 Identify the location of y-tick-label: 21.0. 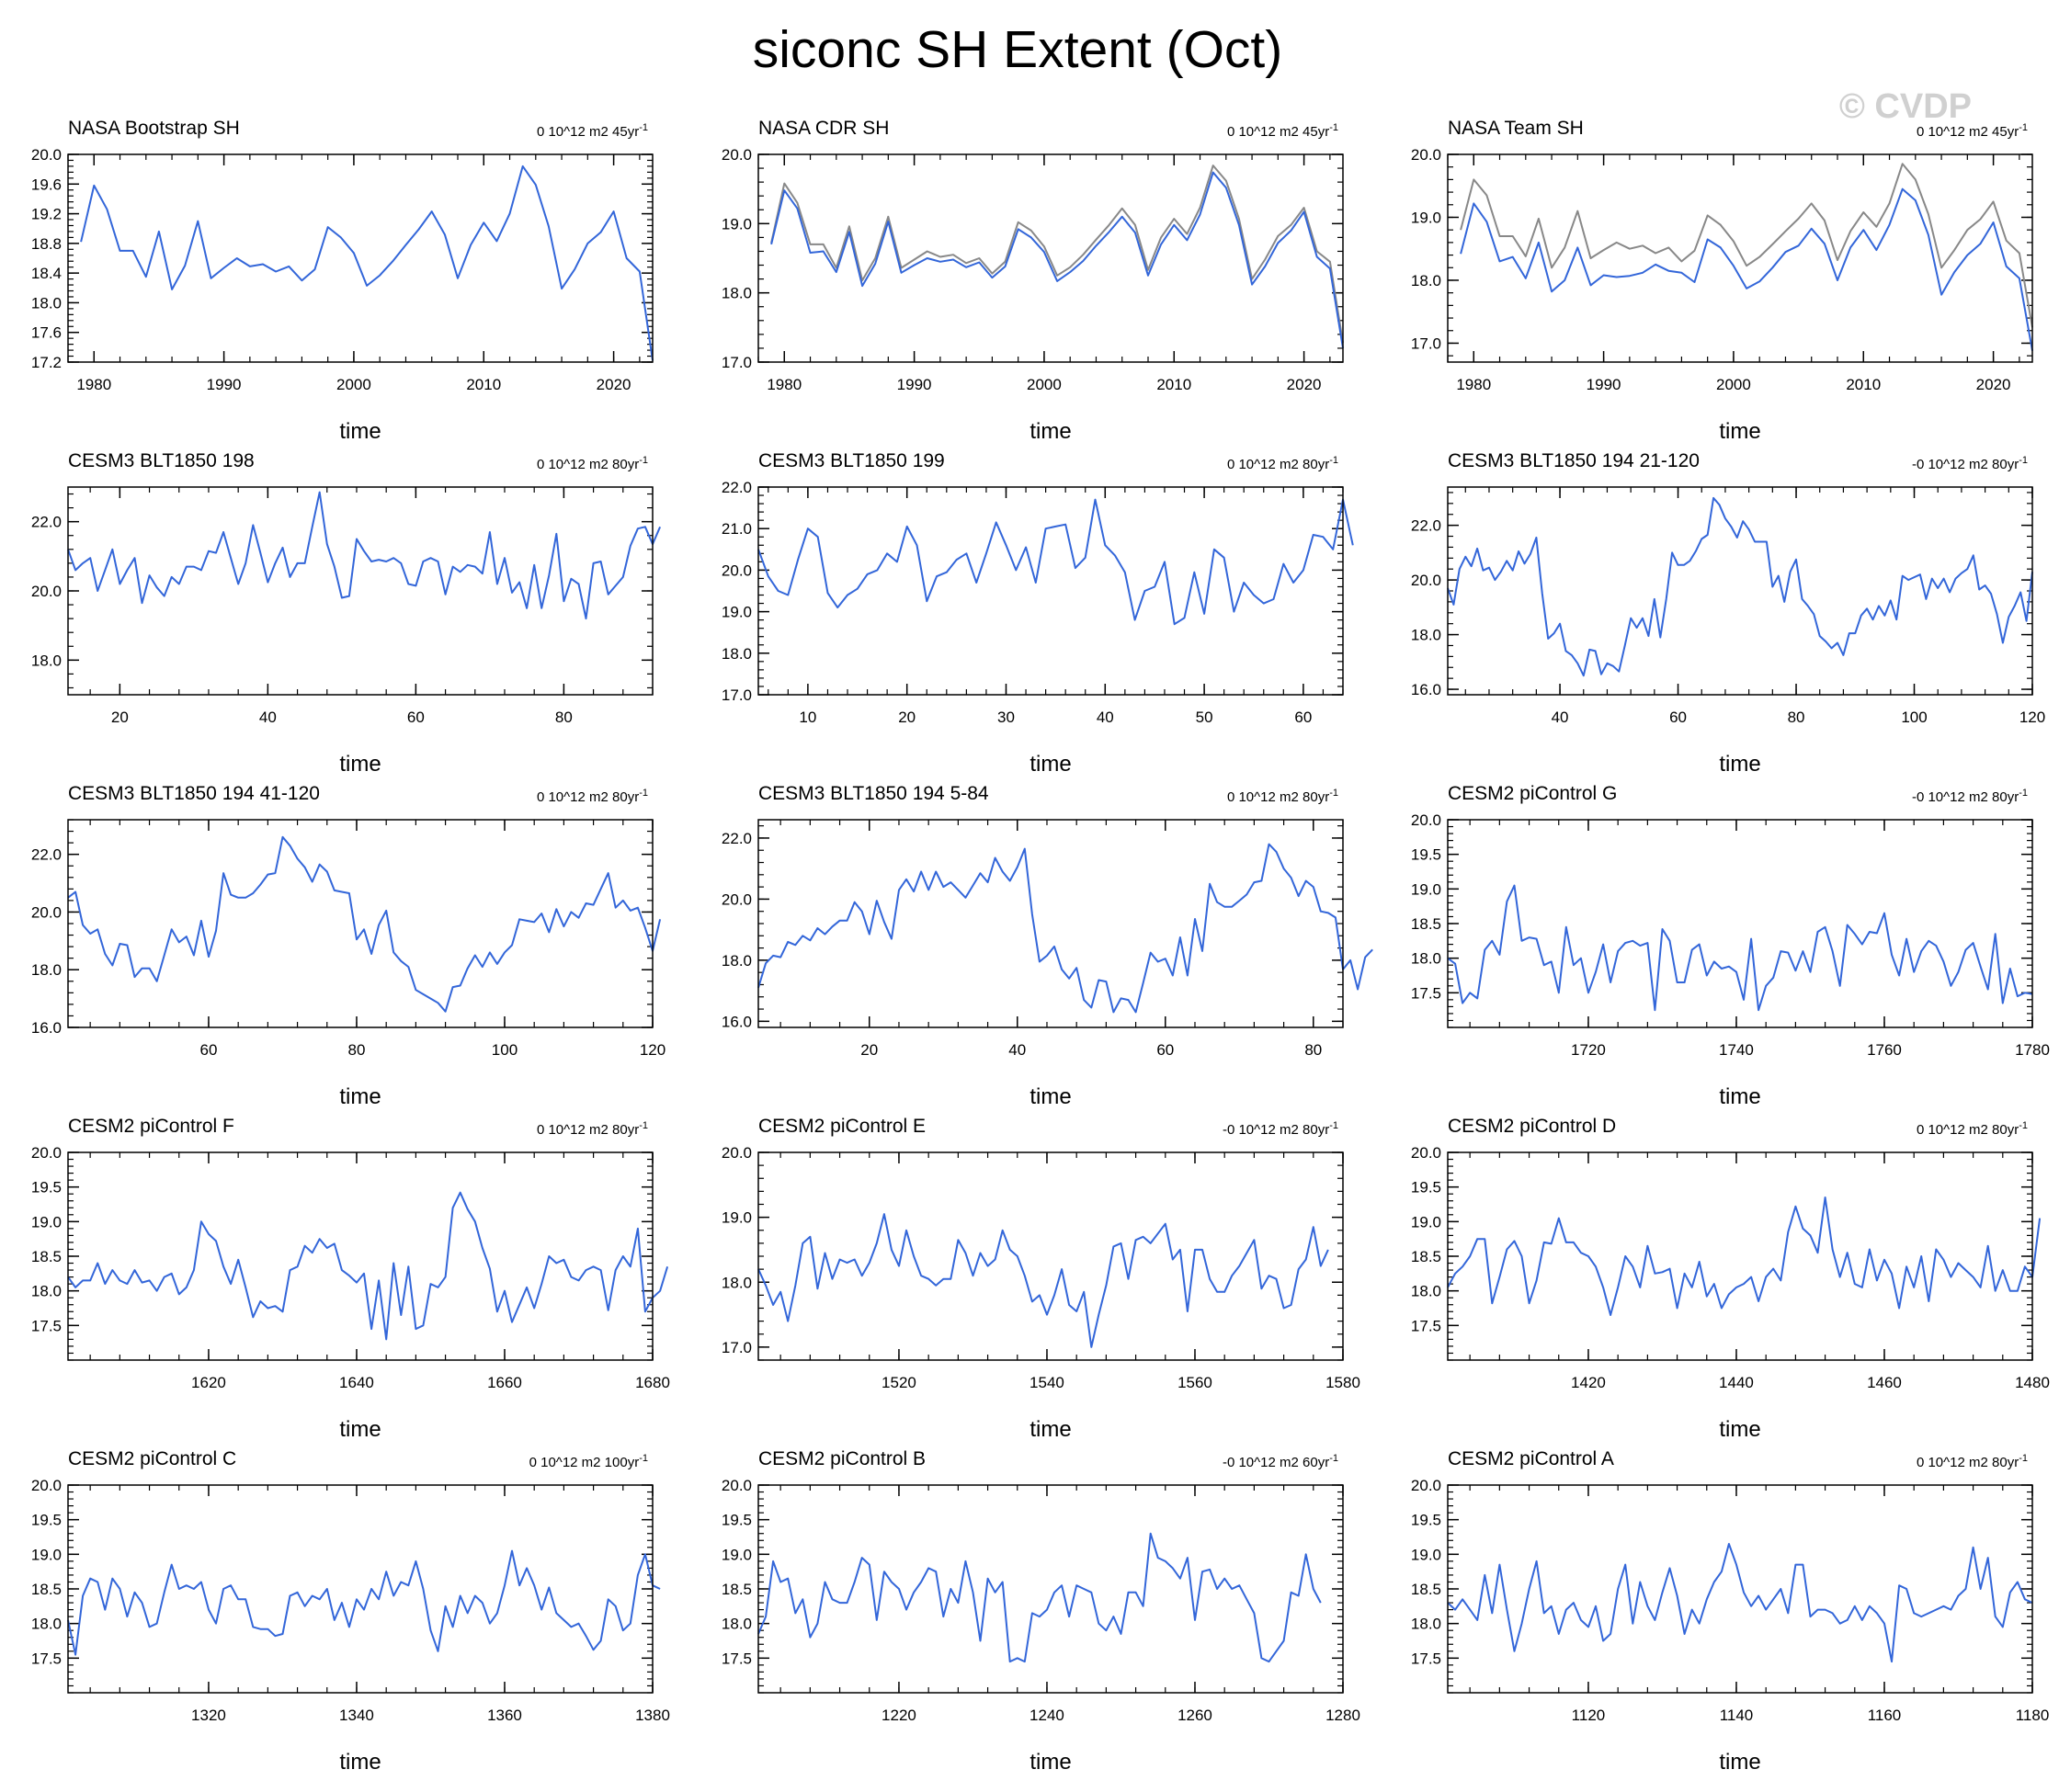
(737, 529).